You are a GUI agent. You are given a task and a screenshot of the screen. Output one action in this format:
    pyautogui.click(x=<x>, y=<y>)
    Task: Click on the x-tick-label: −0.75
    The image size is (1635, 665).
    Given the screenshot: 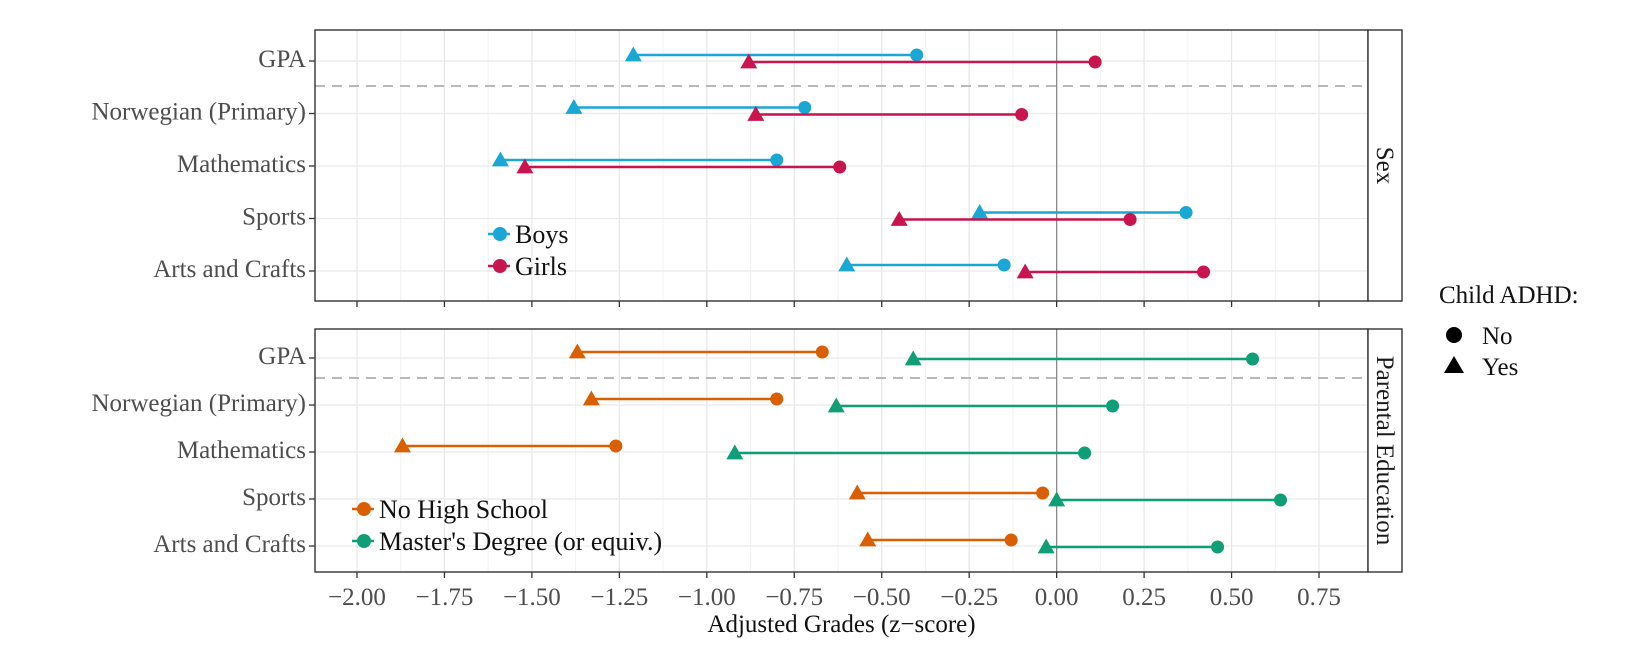 What is the action you would take?
    pyautogui.click(x=794, y=597)
    